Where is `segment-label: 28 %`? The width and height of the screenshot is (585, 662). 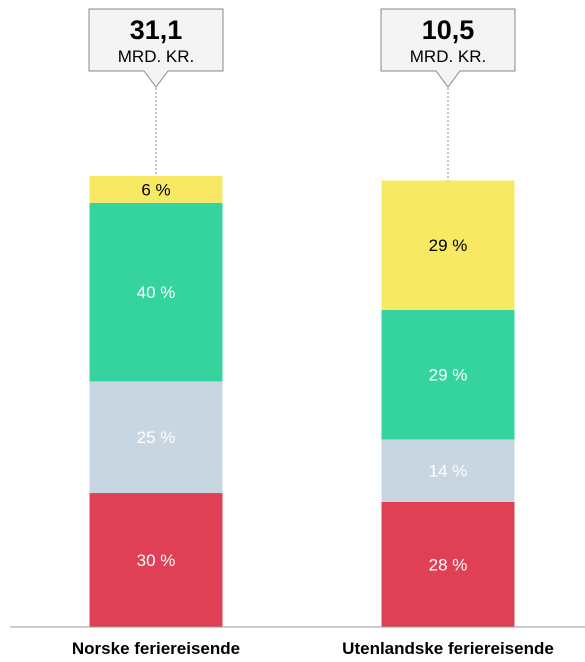
segment-label: 28 % is located at coordinates (448, 564).